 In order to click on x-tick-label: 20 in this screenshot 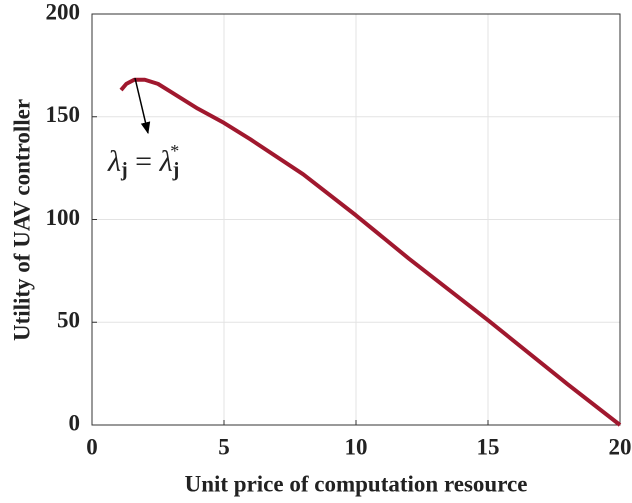, I will do `click(620, 446)`.